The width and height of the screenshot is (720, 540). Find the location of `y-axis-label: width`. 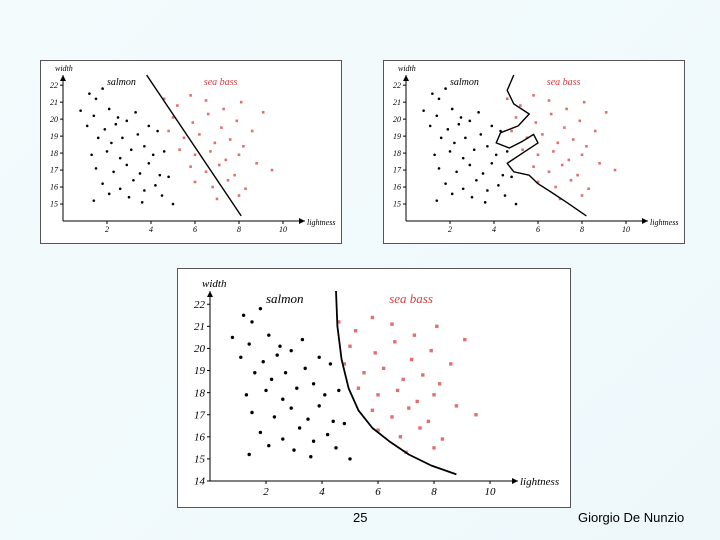

y-axis-label: width is located at coordinates (64, 68).